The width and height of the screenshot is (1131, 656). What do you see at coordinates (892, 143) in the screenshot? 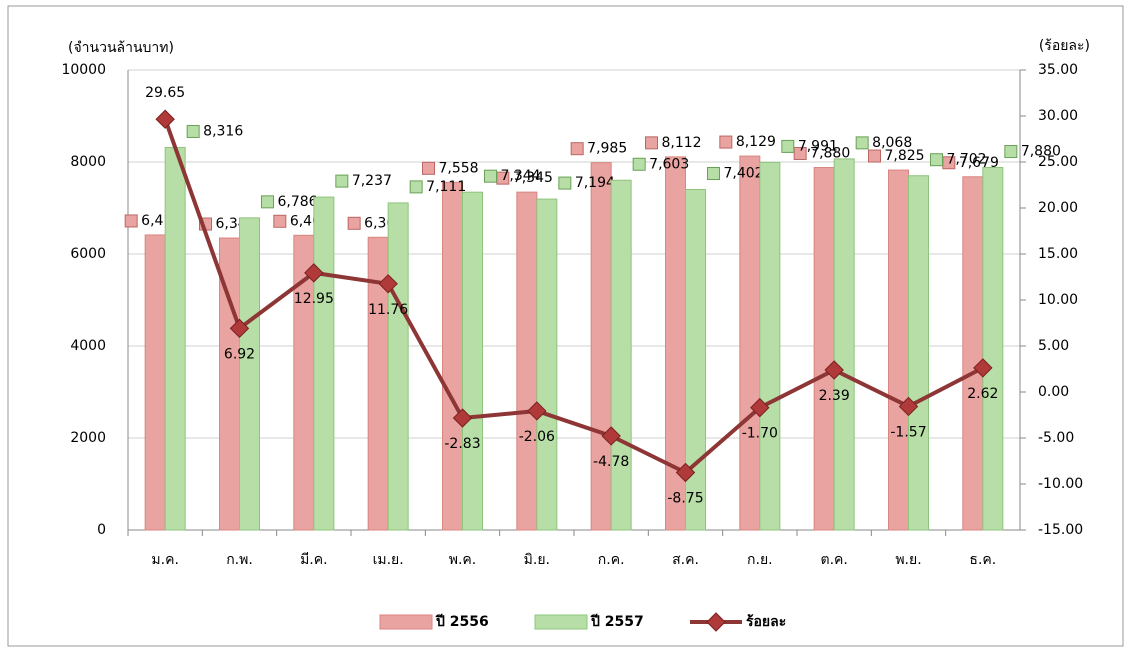
I see `data-label: 8,068` at bounding box center [892, 143].